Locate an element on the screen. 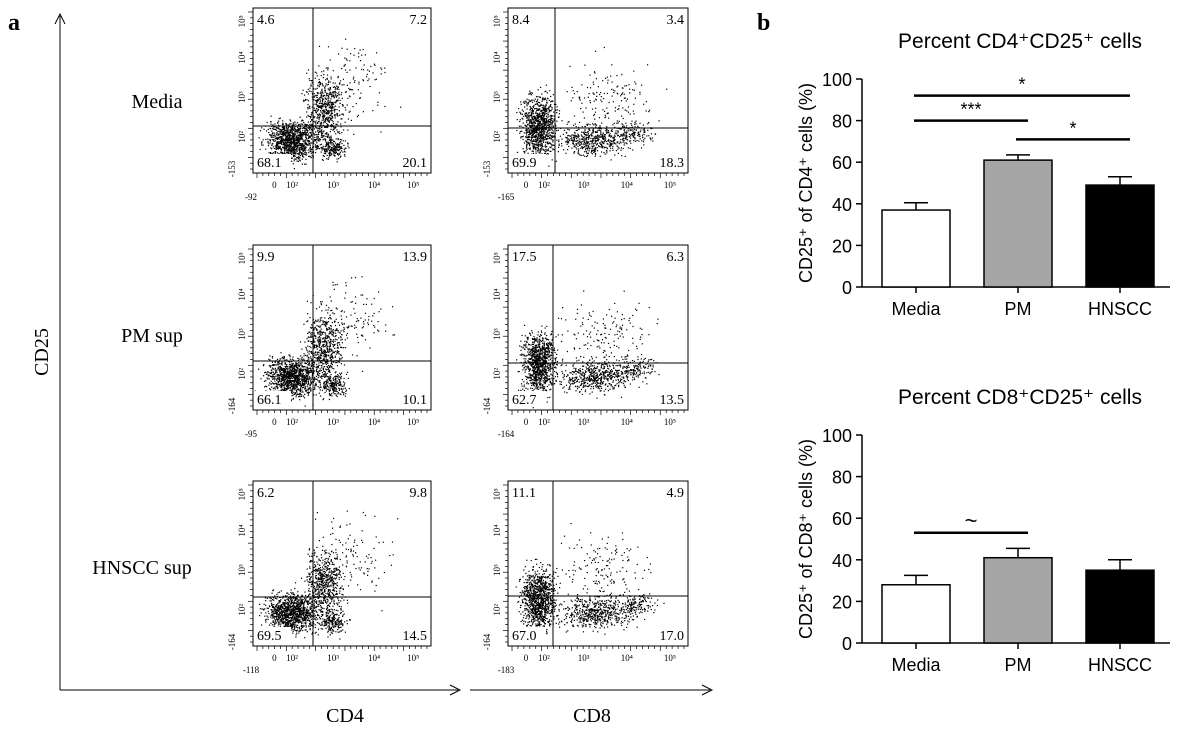 This screenshot has height=729, width=1186. quadrant-percent-ul: 8.4 is located at coordinates (521, 20).